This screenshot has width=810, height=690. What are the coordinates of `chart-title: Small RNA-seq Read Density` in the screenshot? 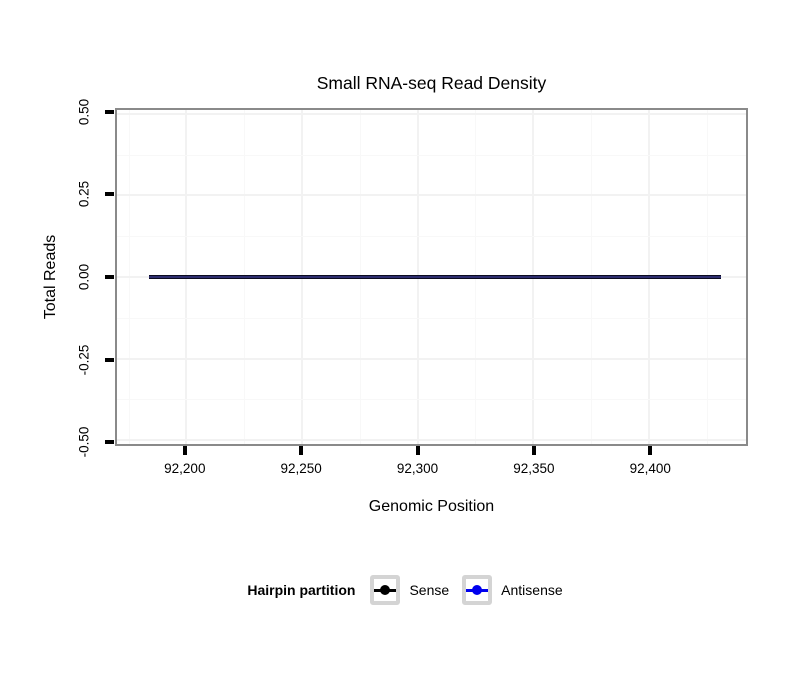 It's located at (431, 83).